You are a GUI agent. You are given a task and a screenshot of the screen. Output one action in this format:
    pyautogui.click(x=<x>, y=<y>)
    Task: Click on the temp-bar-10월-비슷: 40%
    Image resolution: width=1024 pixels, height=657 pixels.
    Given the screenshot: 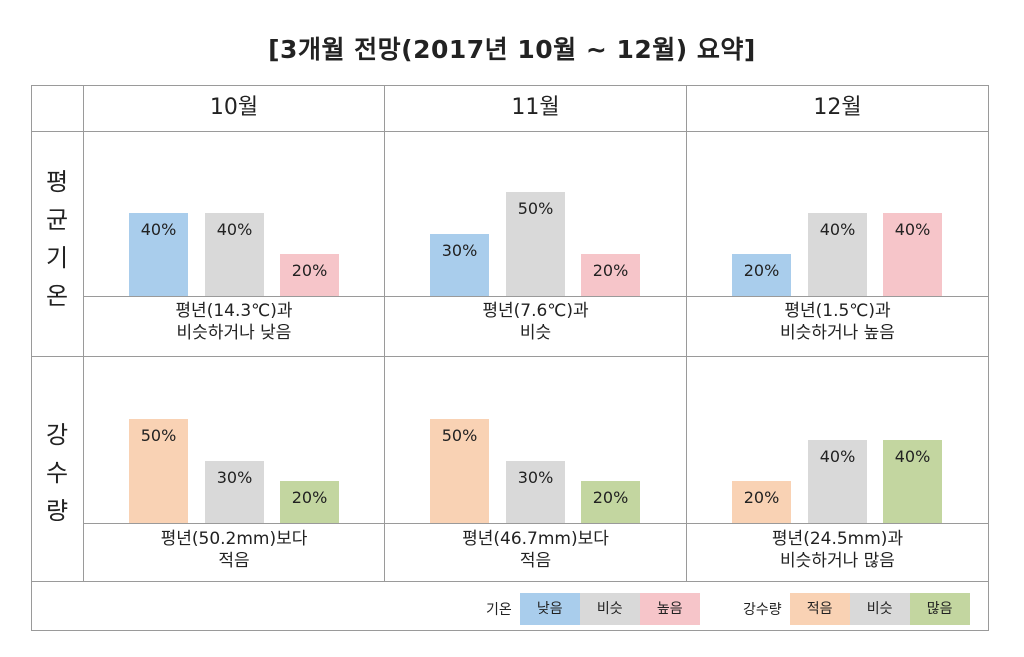 What is the action you would take?
    pyautogui.click(x=234, y=254)
    